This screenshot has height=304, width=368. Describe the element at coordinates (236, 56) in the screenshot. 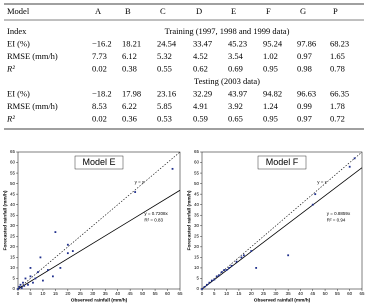

I see `table-cell: 3.54` at that location.